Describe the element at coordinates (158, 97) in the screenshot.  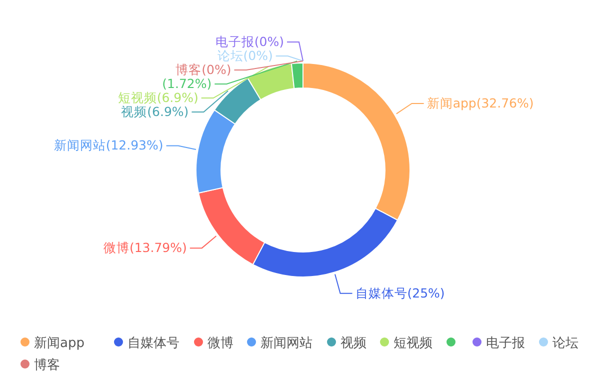
I see `category-label: 短视频(6.9%)` at that location.